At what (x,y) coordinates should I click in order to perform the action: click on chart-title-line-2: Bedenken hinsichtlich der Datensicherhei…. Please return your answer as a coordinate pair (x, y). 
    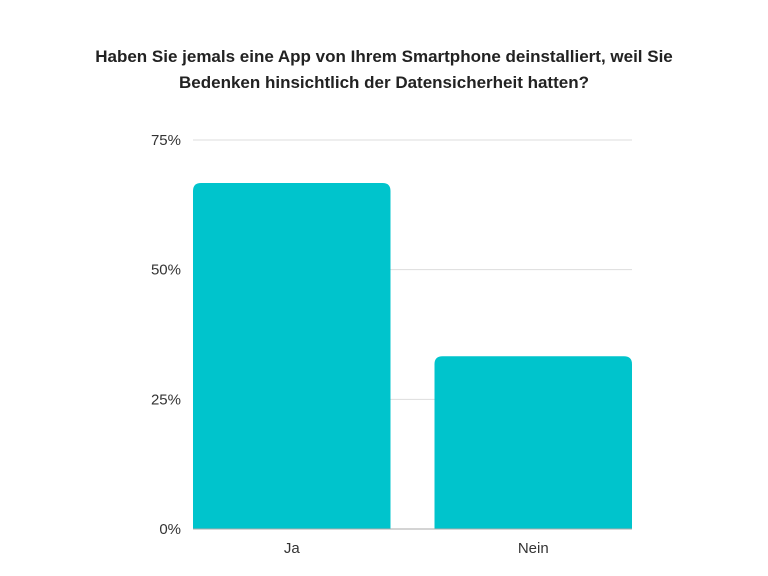
    Looking at the image, I should click on (384, 82).